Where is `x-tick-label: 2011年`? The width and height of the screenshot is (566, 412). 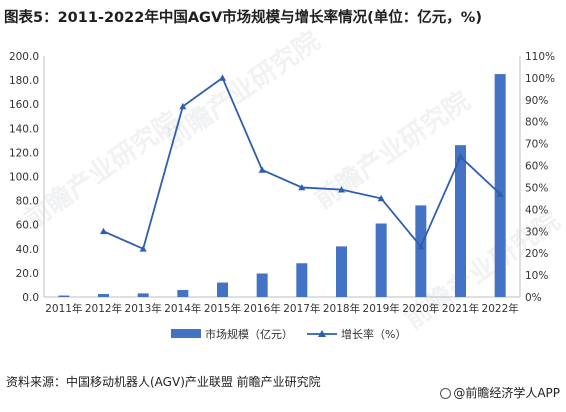 x-tick-label: 2011年 is located at coordinates (63, 308).